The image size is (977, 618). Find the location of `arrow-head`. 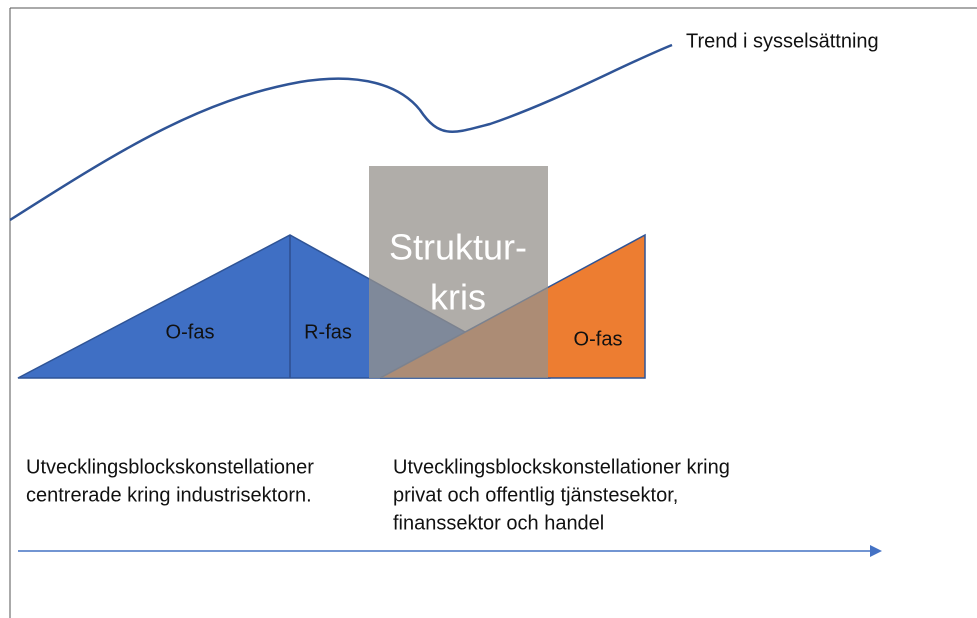

arrow-head is located at coordinates (876, 551).